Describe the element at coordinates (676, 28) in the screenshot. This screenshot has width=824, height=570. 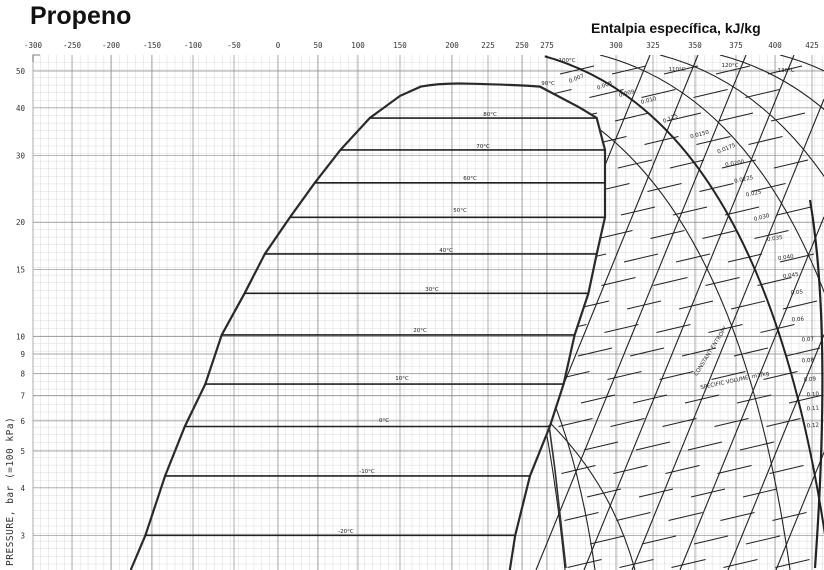
I see `x-axis-label: Entalpia específica, kJ/kg` at that location.